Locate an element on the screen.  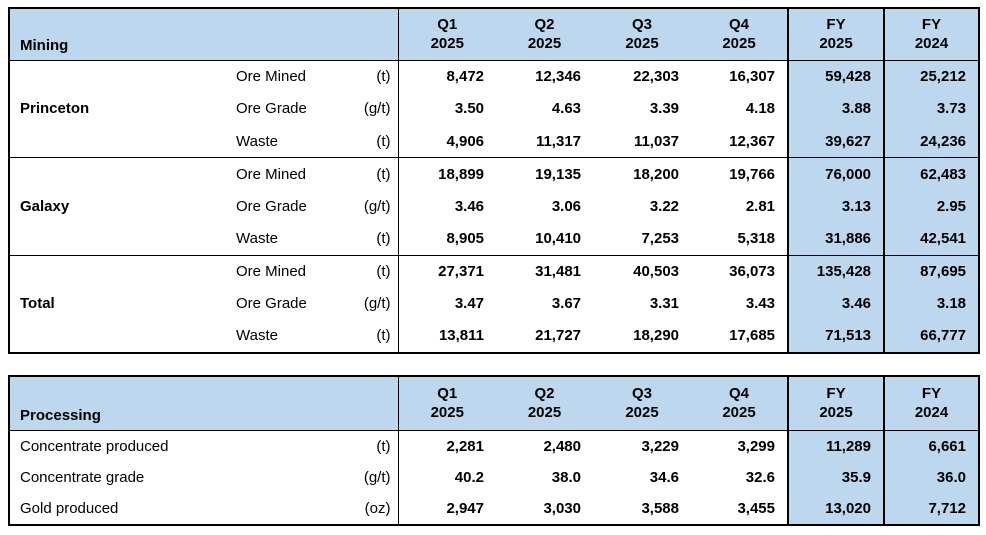
value-cell: 2,281 is located at coordinates (465, 446).